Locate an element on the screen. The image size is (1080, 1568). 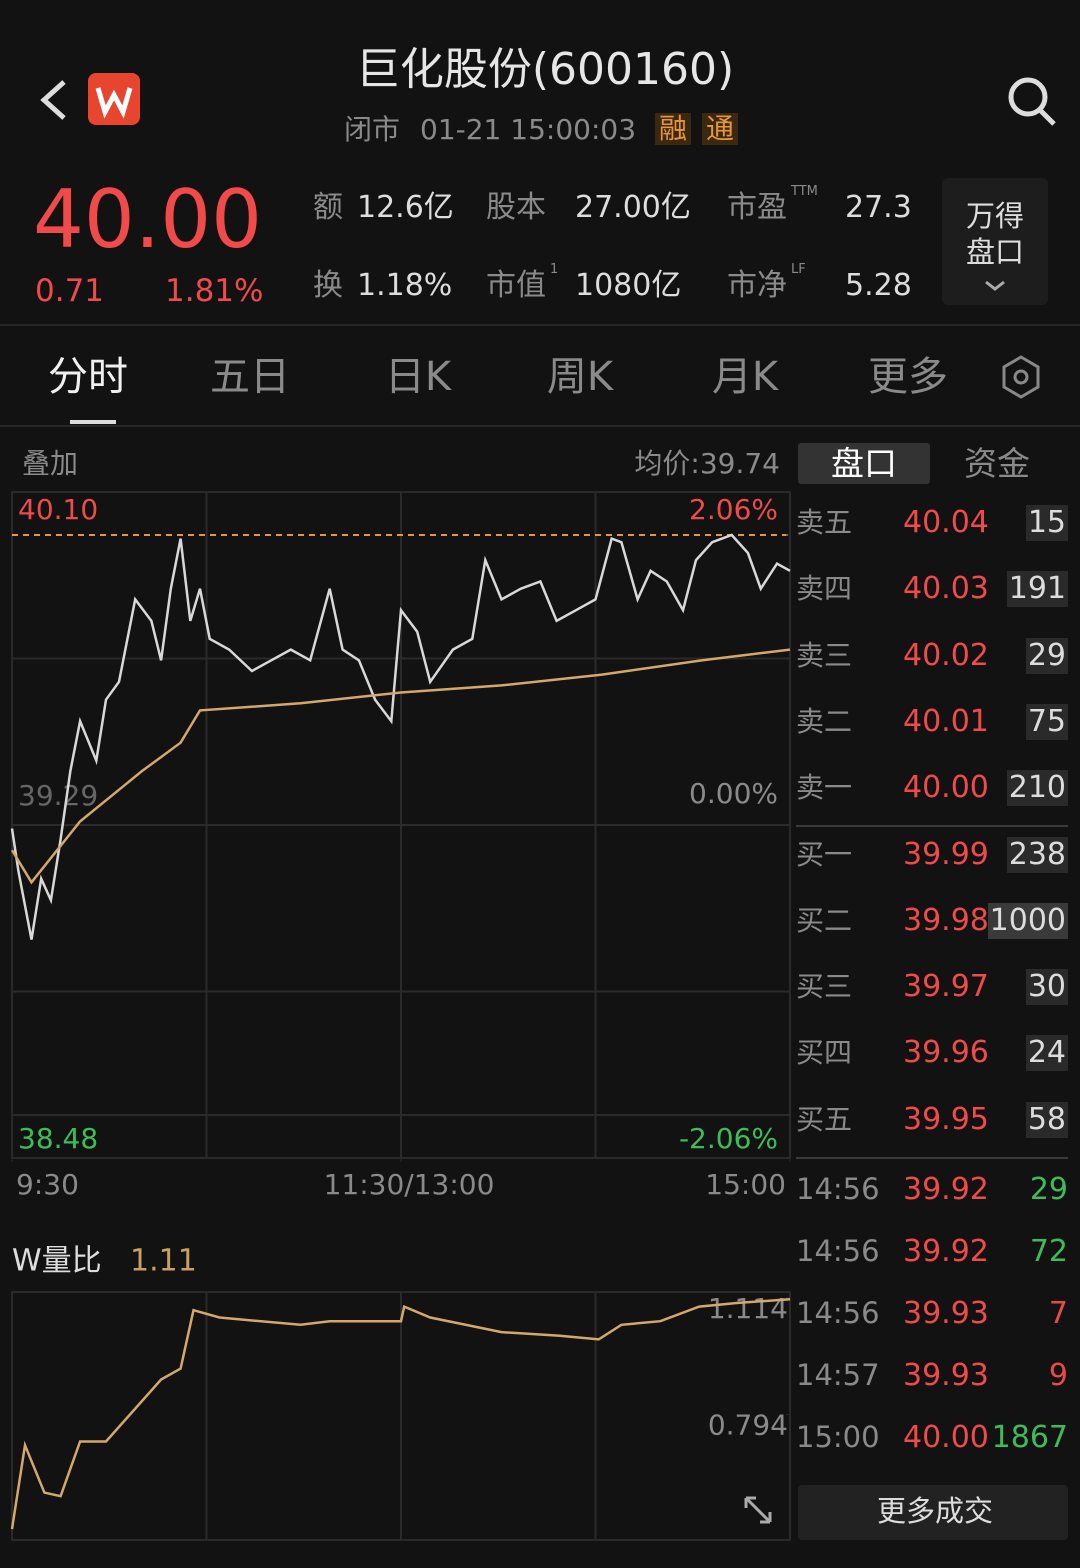
search-icon is located at coordinates (1028, 97).